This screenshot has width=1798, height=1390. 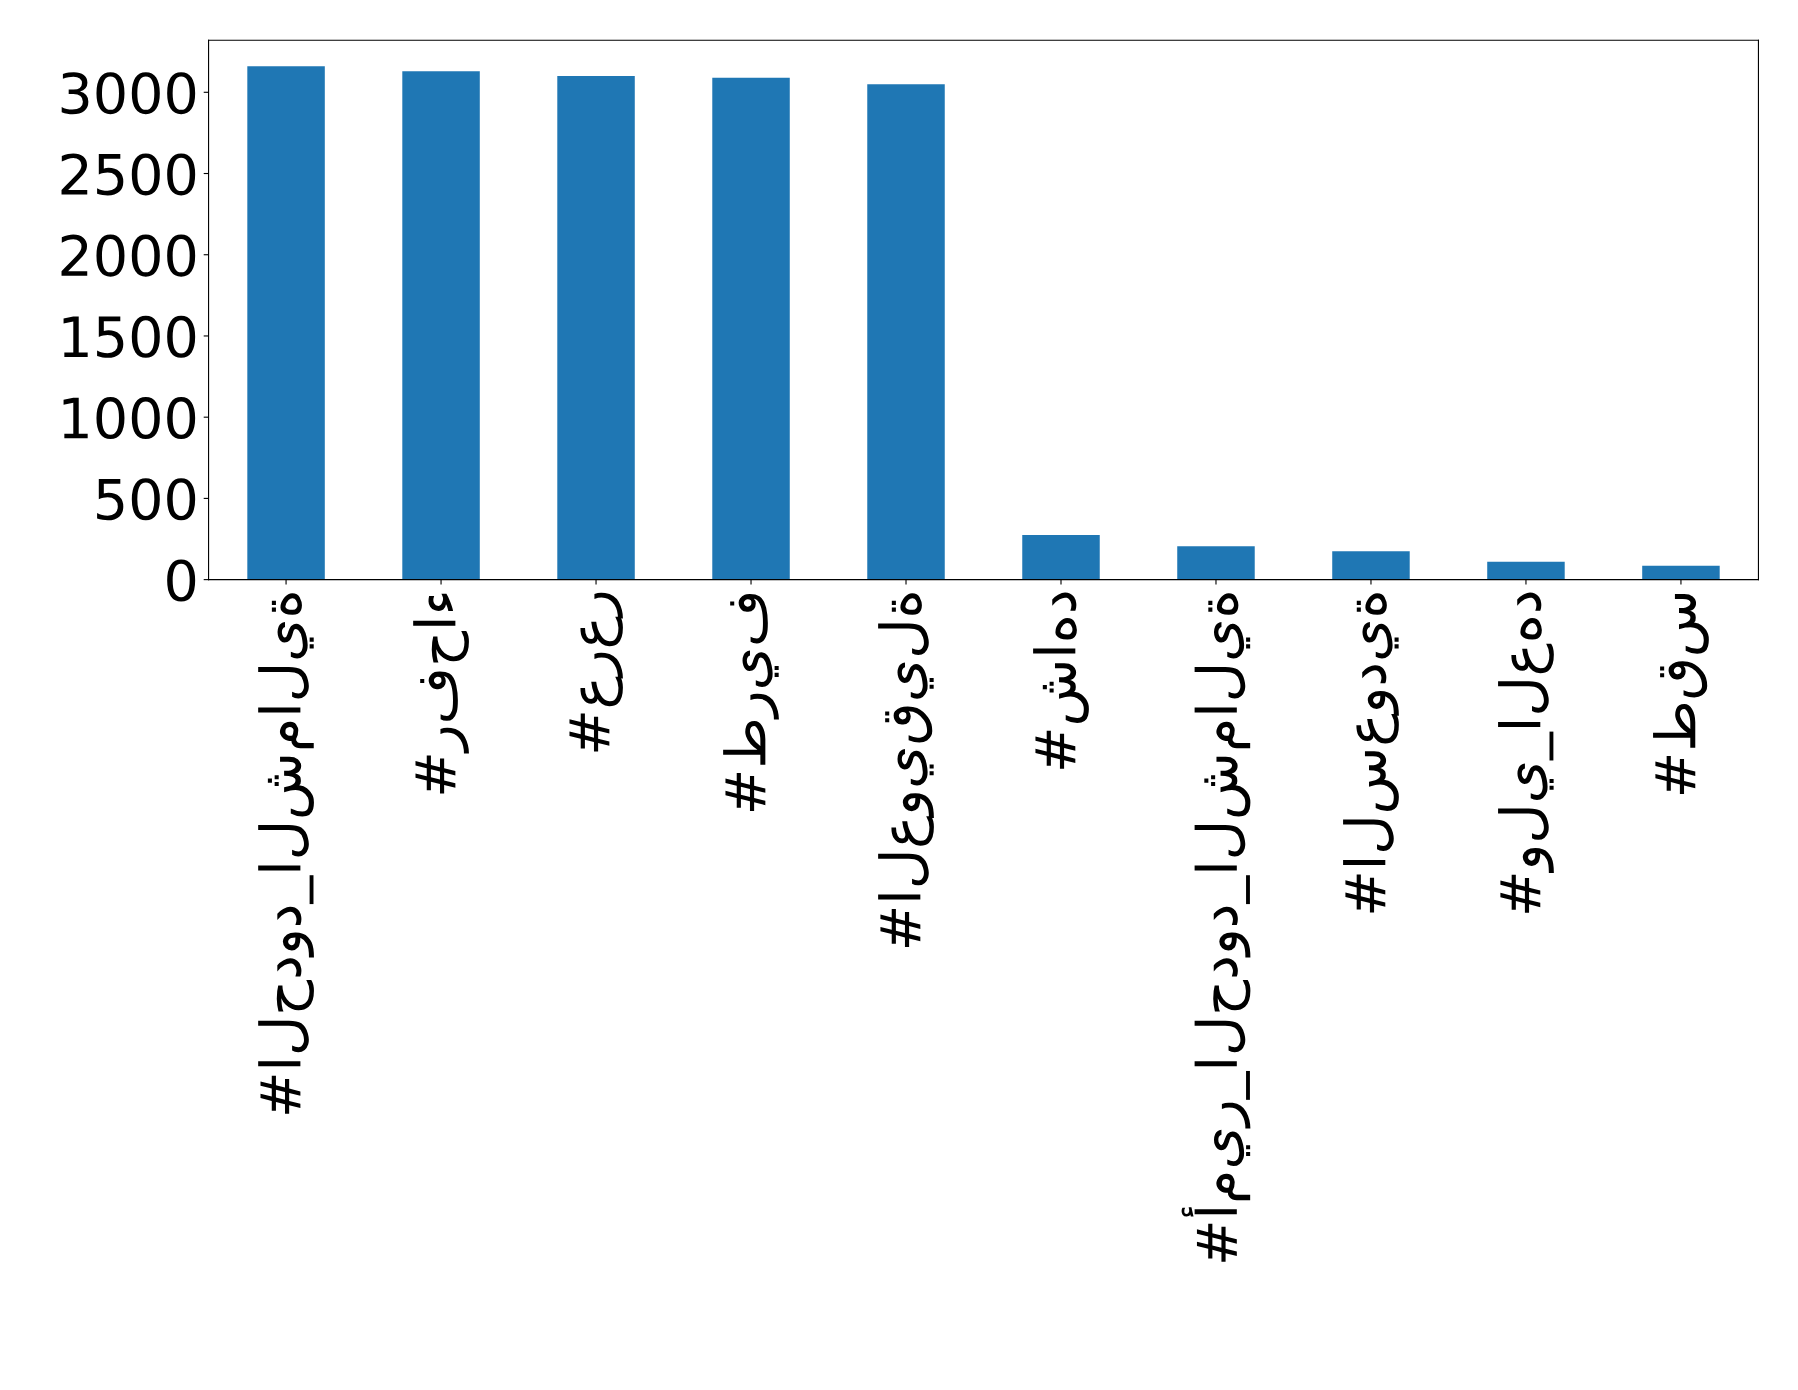 I want to click on y-tick-label: 2000, so click(x=128, y=255).